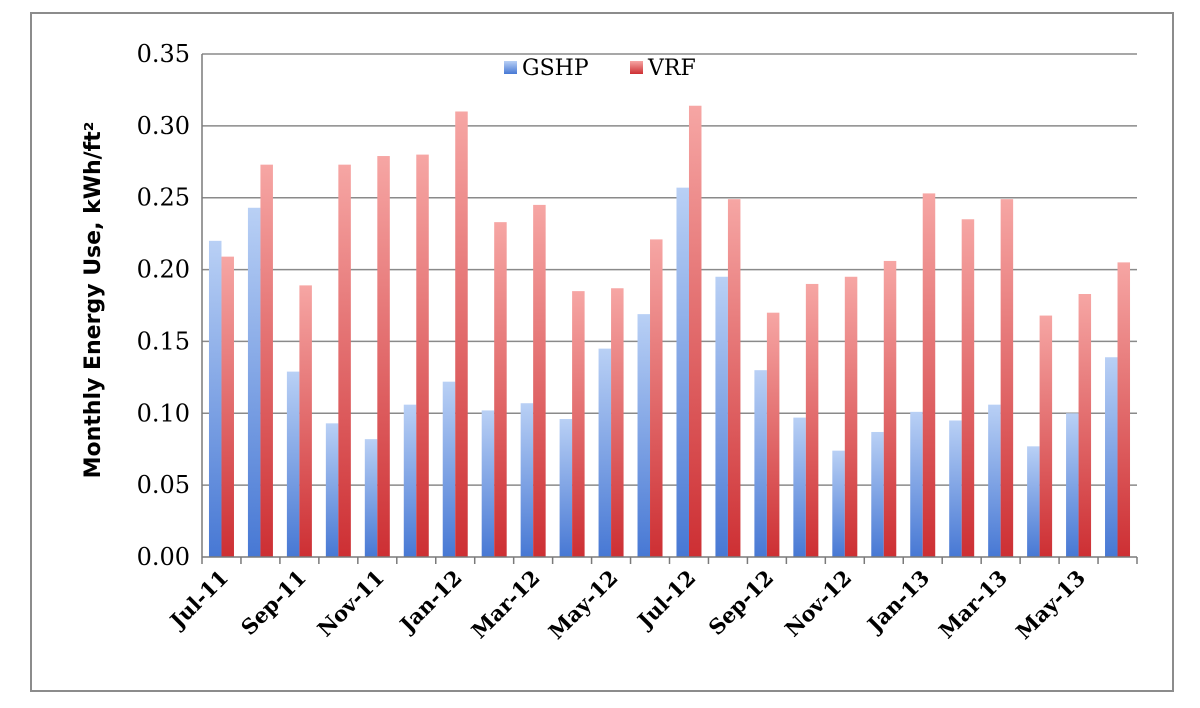 Image resolution: width=1200 pixels, height=708 pixels. What do you see at coordinates (163, 341) in the screenshot?
I see `y-tick-label: 0.15` at bounding box center [163, 341].